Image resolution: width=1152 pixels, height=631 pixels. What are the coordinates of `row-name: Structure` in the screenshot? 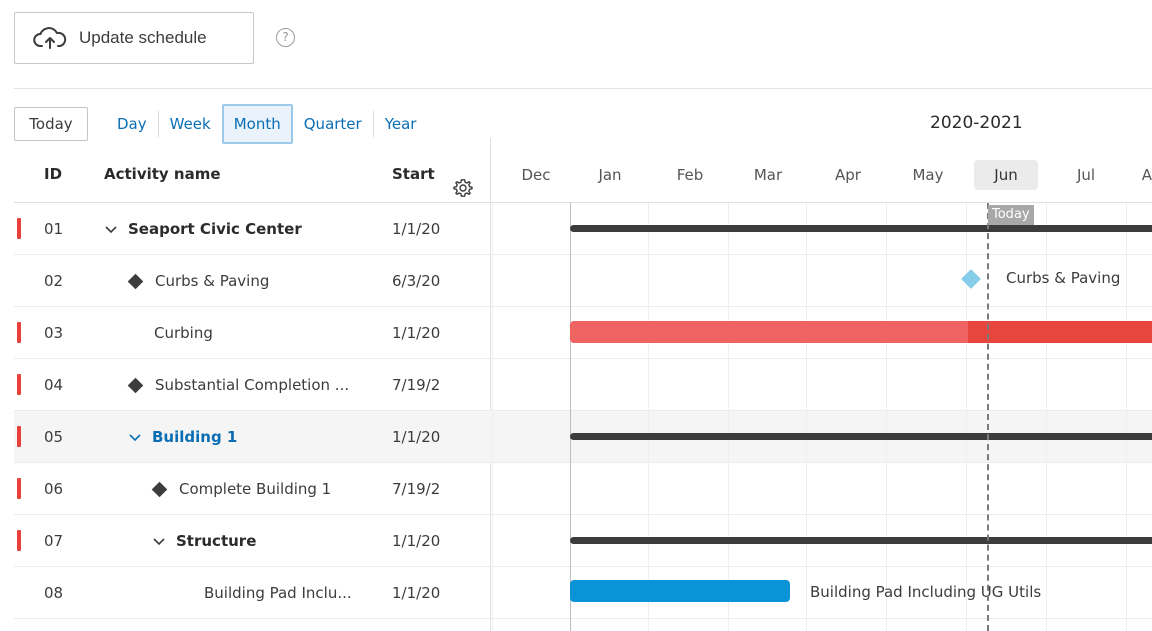 It's located at (216, 541).